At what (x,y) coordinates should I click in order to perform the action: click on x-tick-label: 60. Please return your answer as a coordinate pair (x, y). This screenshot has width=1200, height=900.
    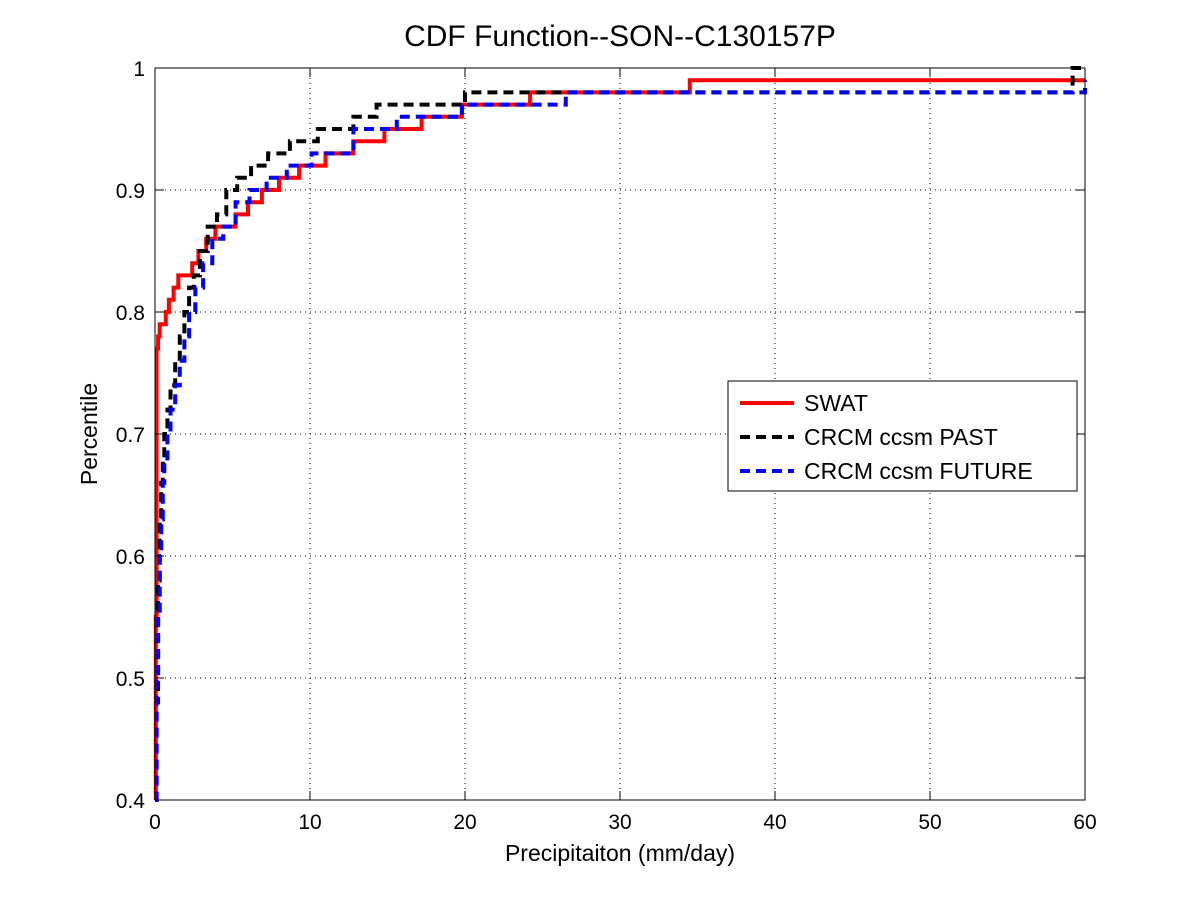
    Looking at the image, I should click on (1084, 822).